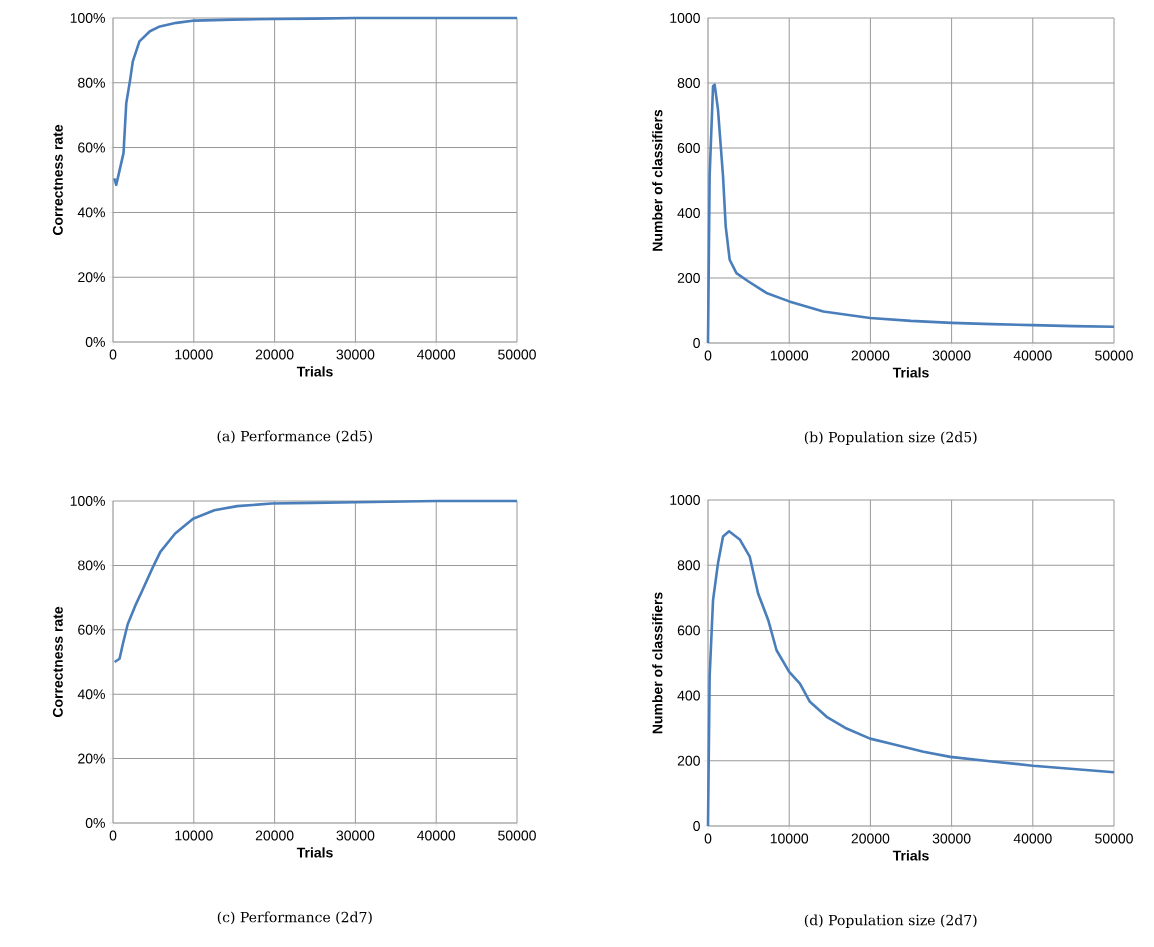  What do you see at coordinates (295, 437) in the screenshot?
I see `text: (a) Performance (2d5)` at bounding box center [295, 437].